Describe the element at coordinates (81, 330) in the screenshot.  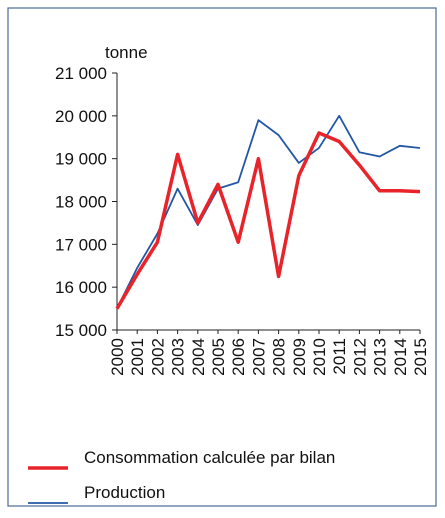
I see `y-tick-label: 15 000` at that location.